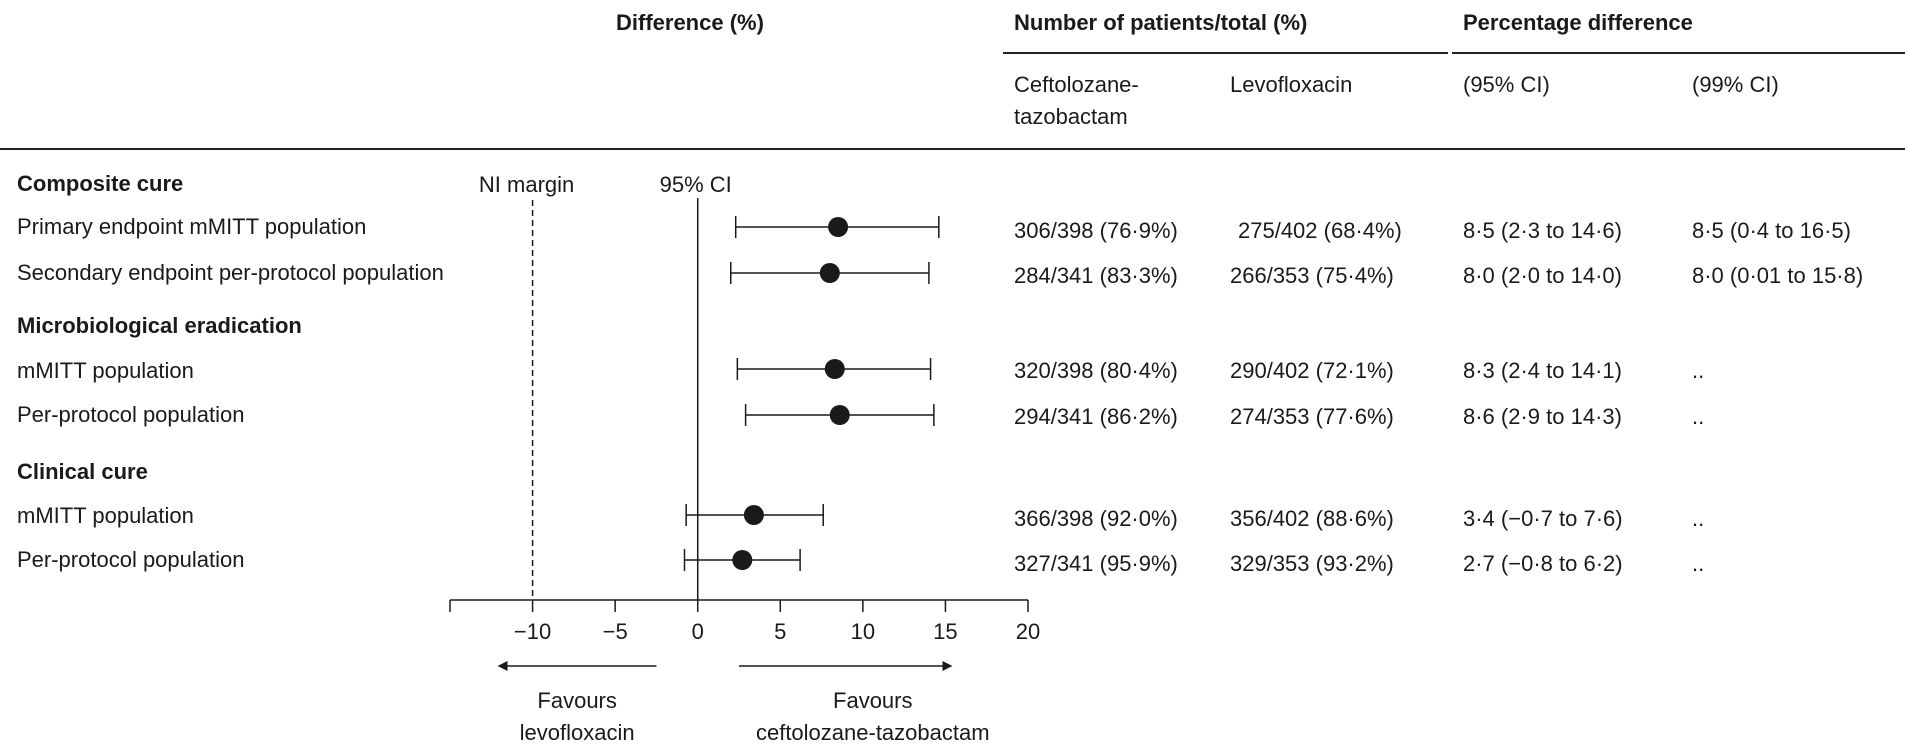 The height and width of the screenshot is (747, 1905). What do you see at coordinates (1578, 22) in the screenshot?
I see `header-percentage-difference: Percentage difference` at bounding box center [1578, 22].